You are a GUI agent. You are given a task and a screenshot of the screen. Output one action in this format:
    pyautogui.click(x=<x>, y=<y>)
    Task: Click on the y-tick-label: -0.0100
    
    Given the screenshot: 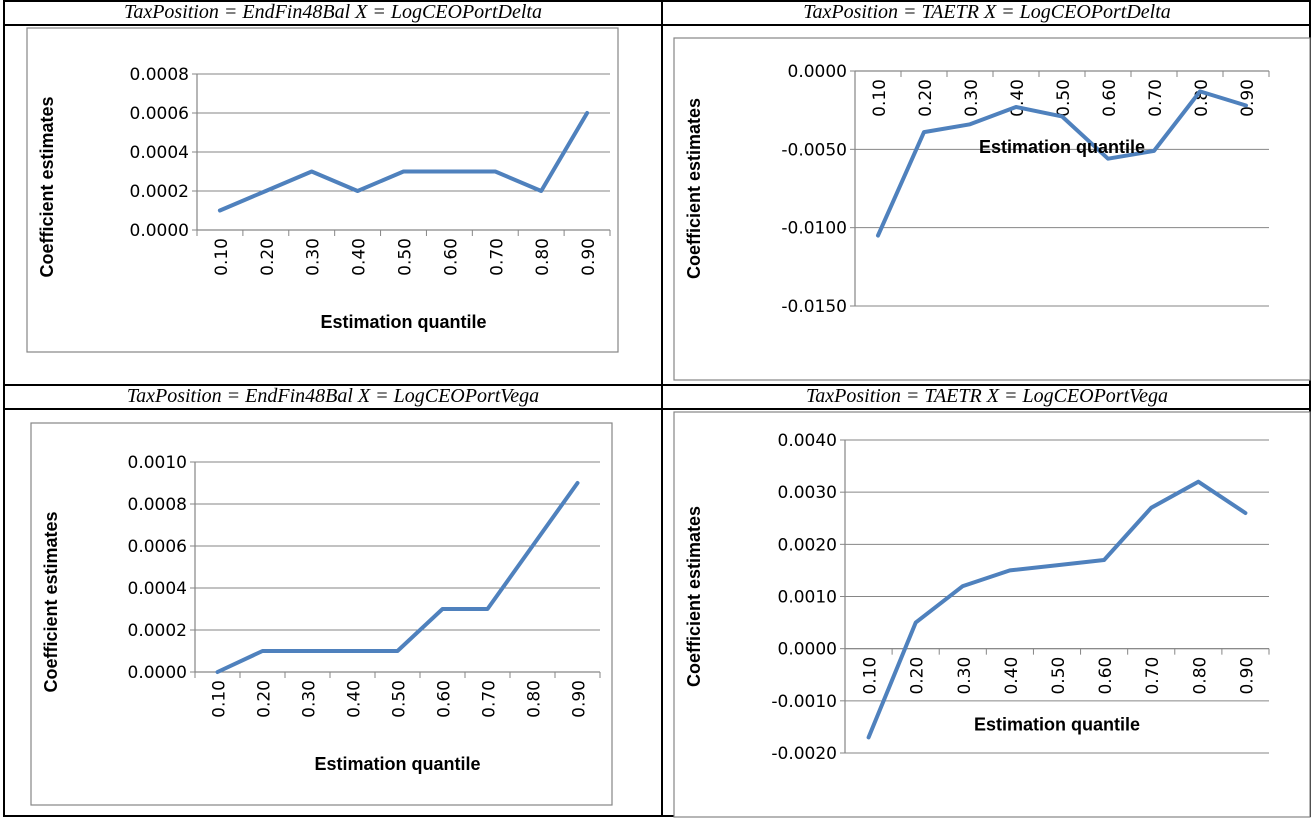 What is the action you would take?
    pyautogui.click(x=814, y=229)
    